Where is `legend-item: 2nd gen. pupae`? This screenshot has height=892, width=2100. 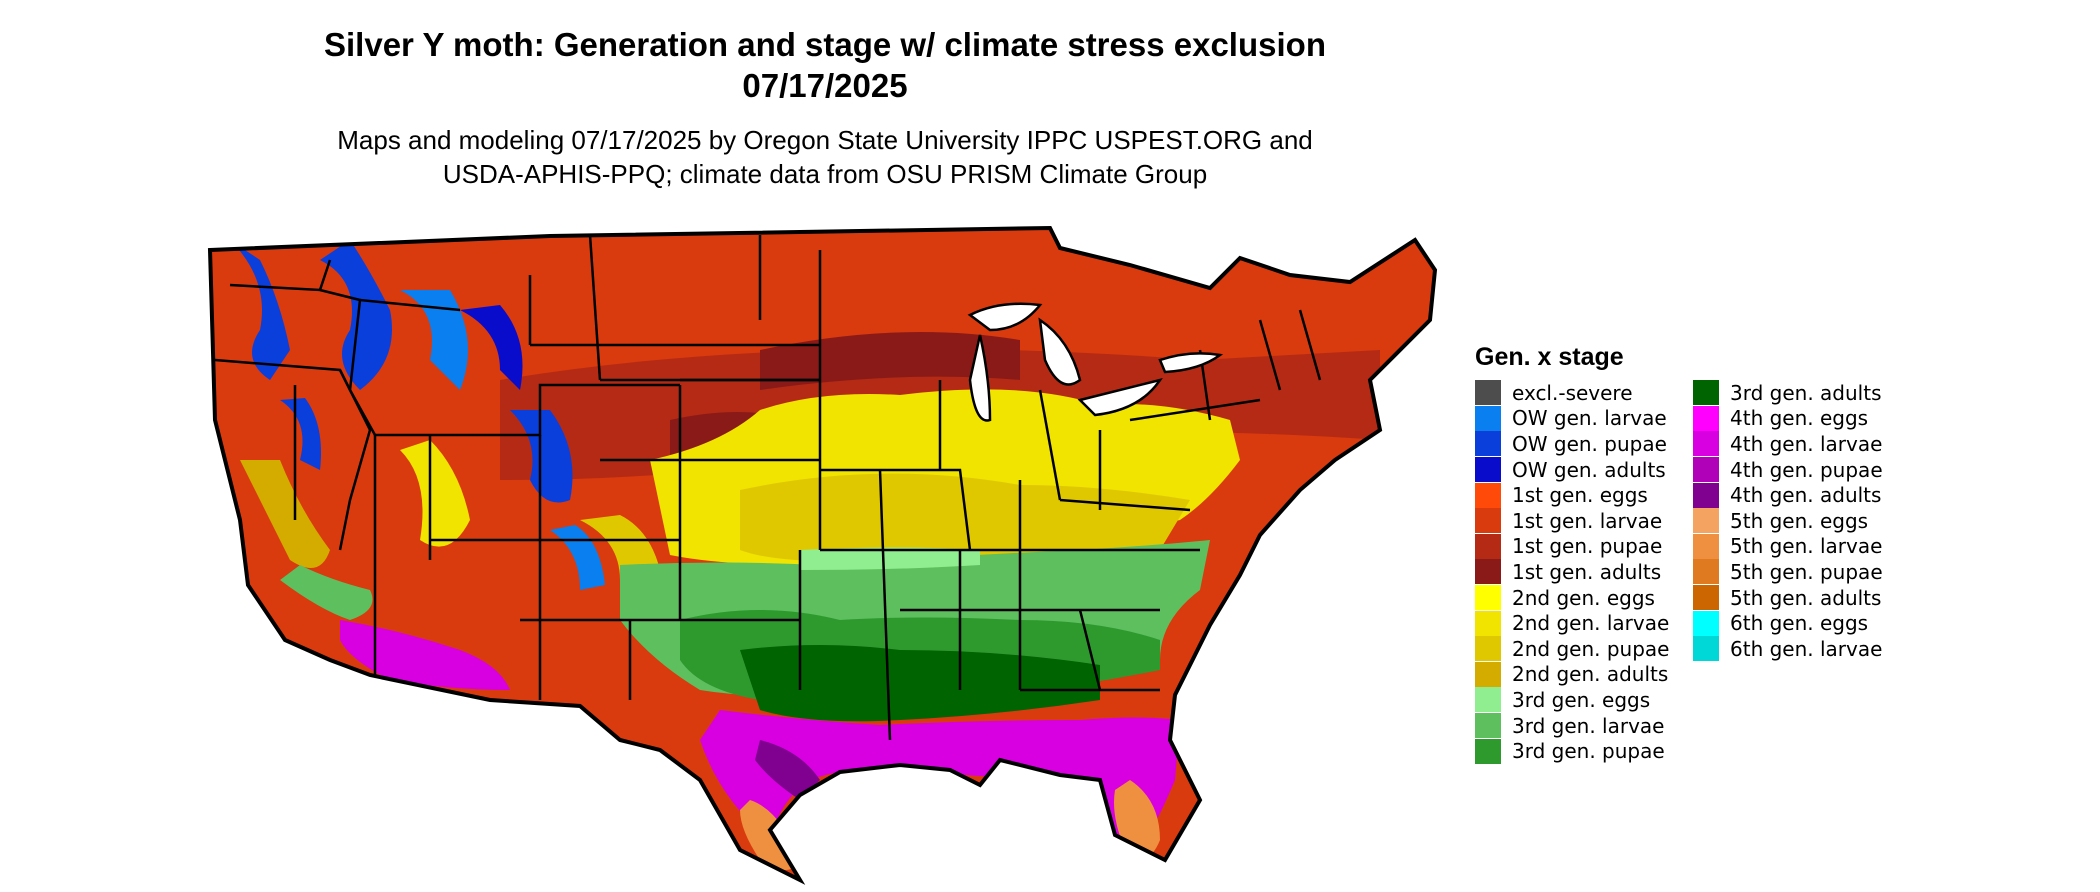
legend-item: 2nd gen. pupae is located at coordinates (1572, 649).